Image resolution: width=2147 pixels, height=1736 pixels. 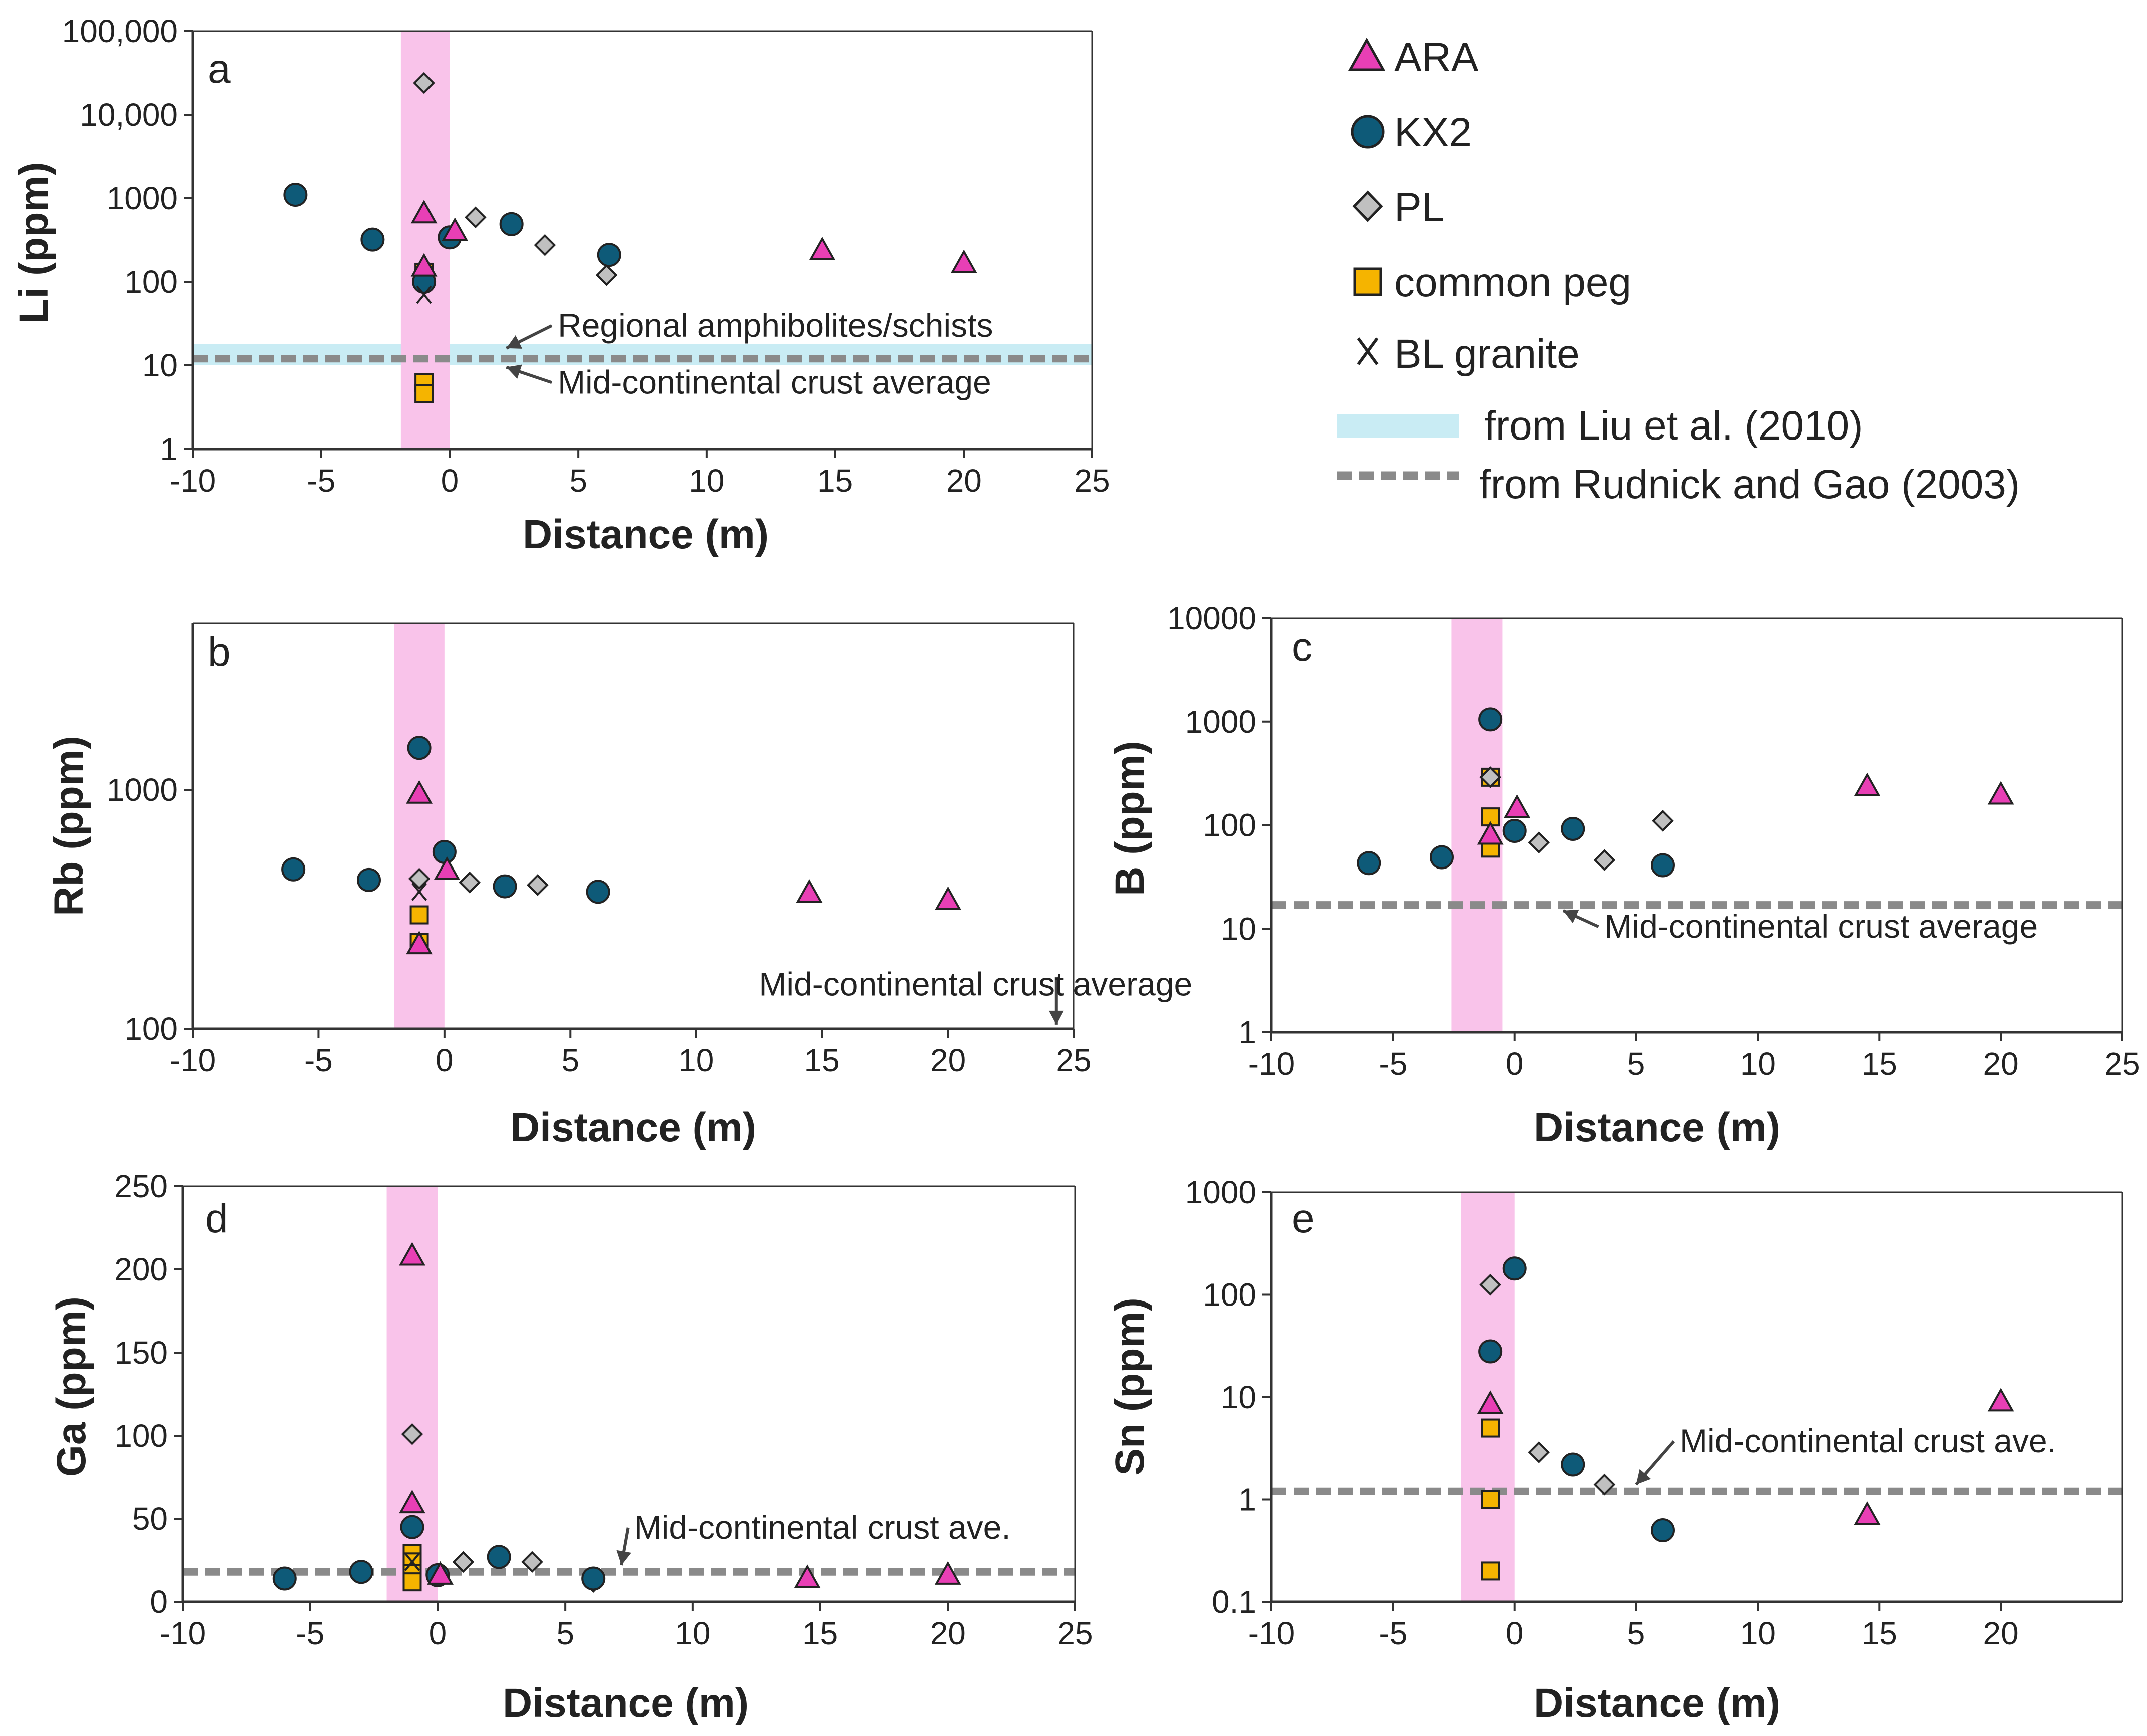 I want to click on x-tick-label-a-6: 20, so click(x=964, y=481).